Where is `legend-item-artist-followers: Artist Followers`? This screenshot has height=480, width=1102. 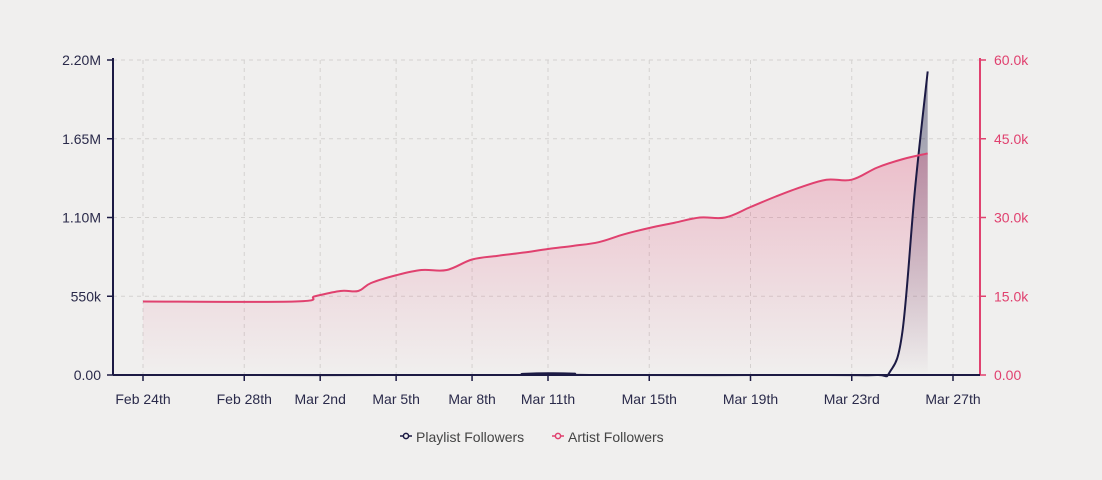
legend-item-artist-followers: Artist Followers is located at coordinates (608, 437).